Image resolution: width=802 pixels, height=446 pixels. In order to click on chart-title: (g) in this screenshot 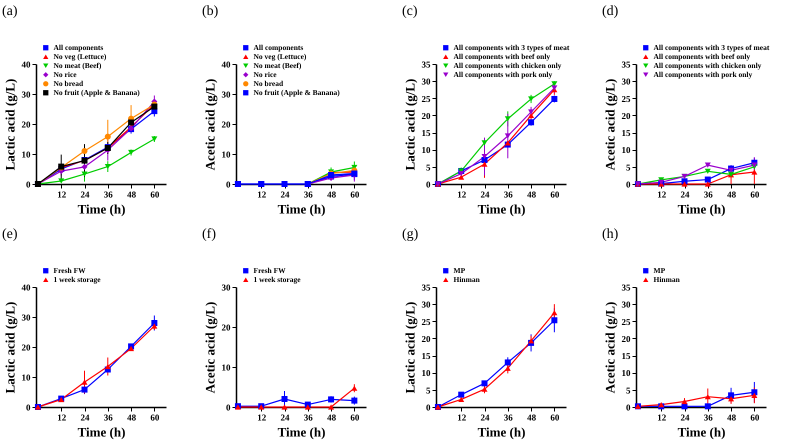, I will do `click(410, 234)`.